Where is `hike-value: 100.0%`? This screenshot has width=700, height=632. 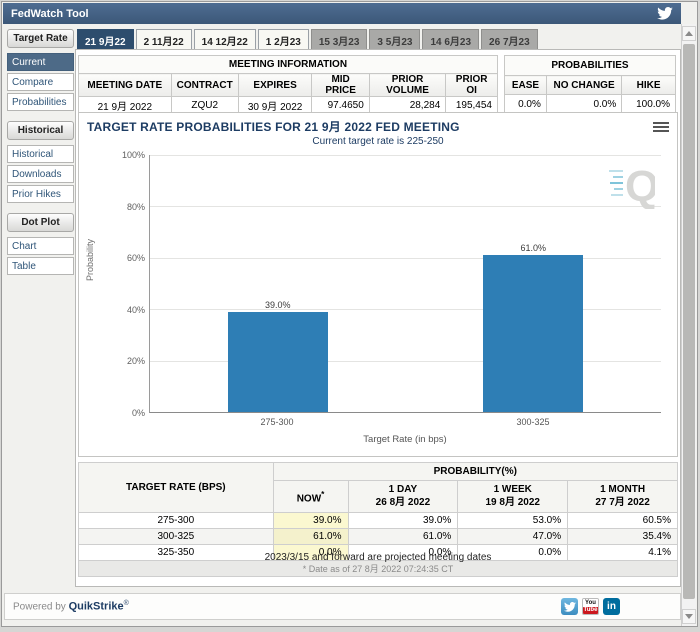
hike-value: 100.0% is located at coordinates (648, 104).